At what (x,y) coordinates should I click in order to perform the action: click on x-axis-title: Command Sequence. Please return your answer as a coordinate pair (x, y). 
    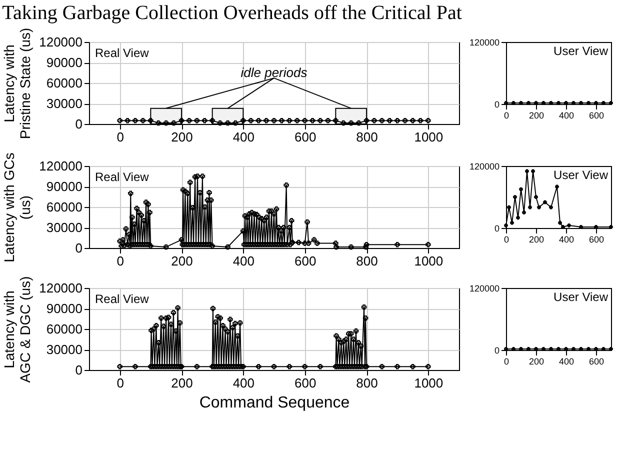
    Looking at the image, I should click on (274, 403).